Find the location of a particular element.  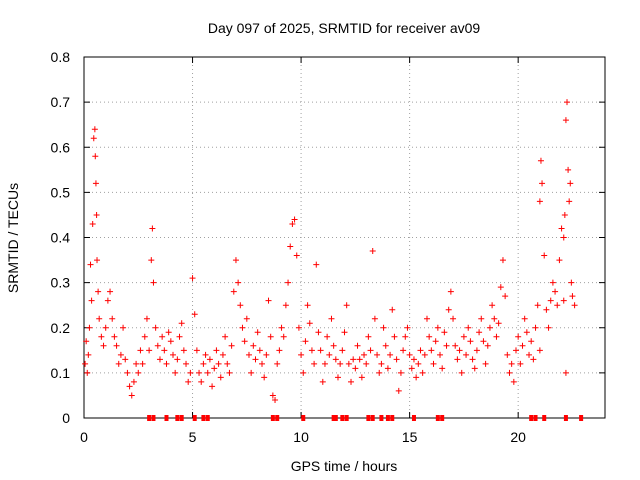

flag-markers is located at coordinates (365, 418).